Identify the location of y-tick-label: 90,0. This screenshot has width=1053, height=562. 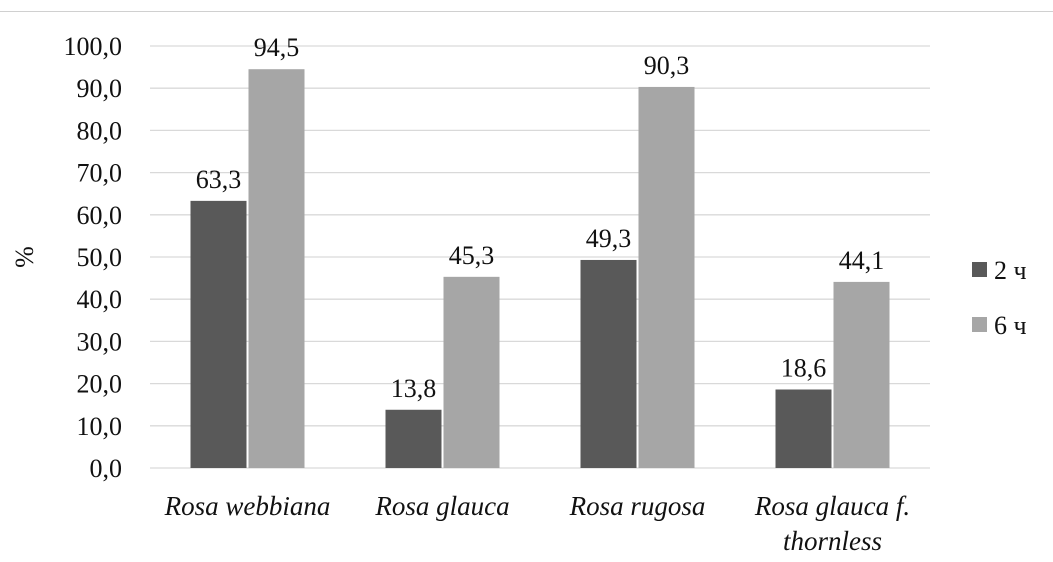
(100, 88).